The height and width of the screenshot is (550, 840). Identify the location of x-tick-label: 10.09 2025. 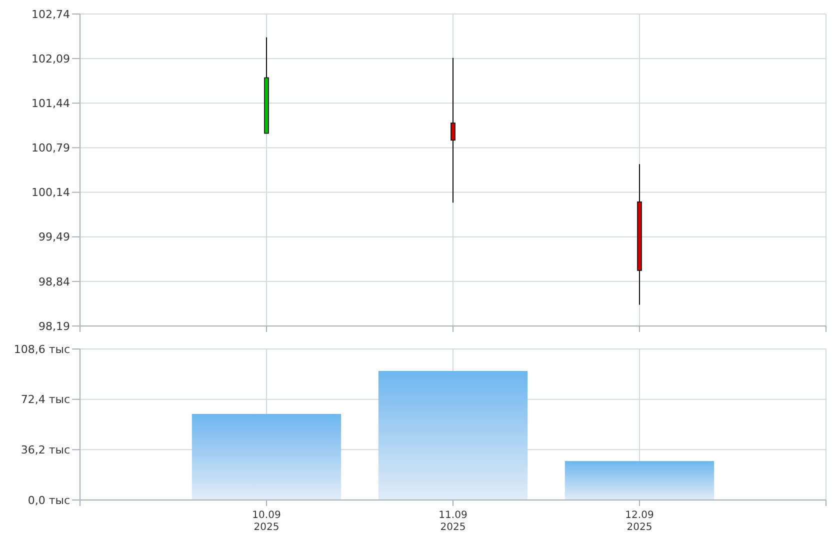
(266, 521).